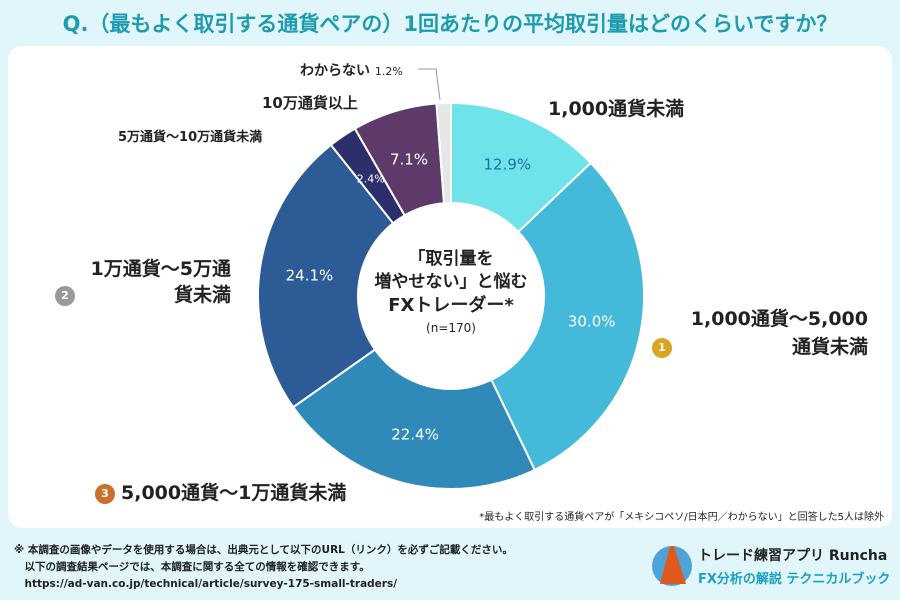  I want to click on category-label-1: 1 1,000通貨～5,000通貨未満, so click(760, 333).